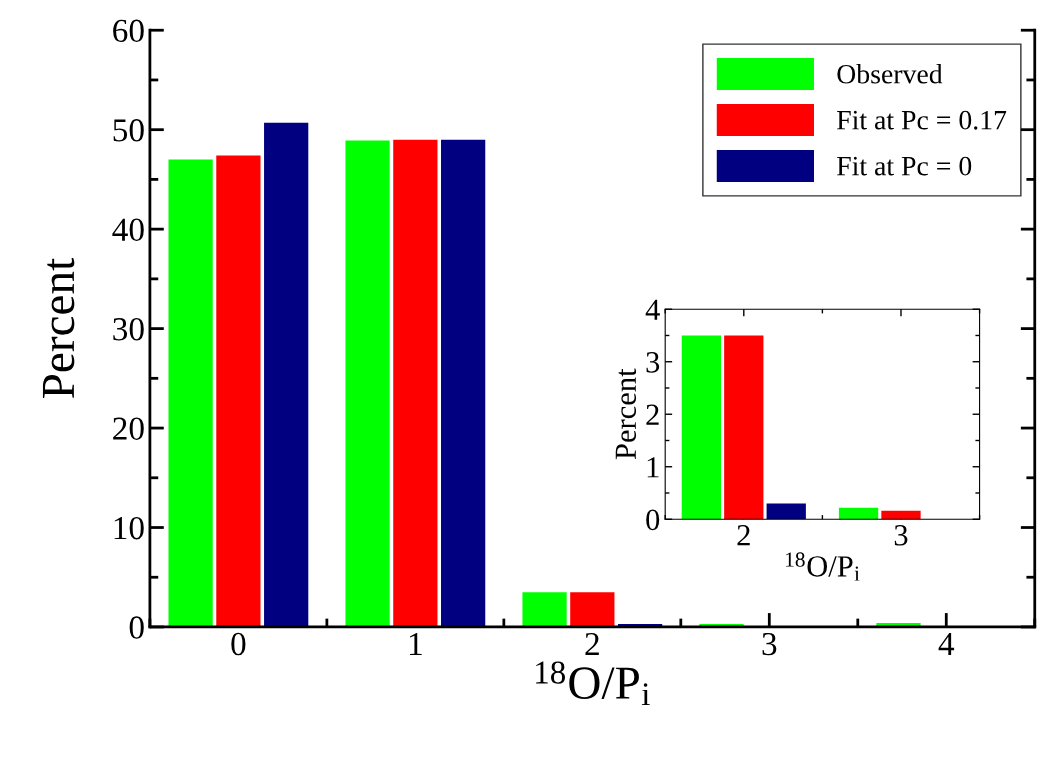 This screenshot has width=1041, height=775. I want to click on y-tick-label: 3, so click(653, 362).